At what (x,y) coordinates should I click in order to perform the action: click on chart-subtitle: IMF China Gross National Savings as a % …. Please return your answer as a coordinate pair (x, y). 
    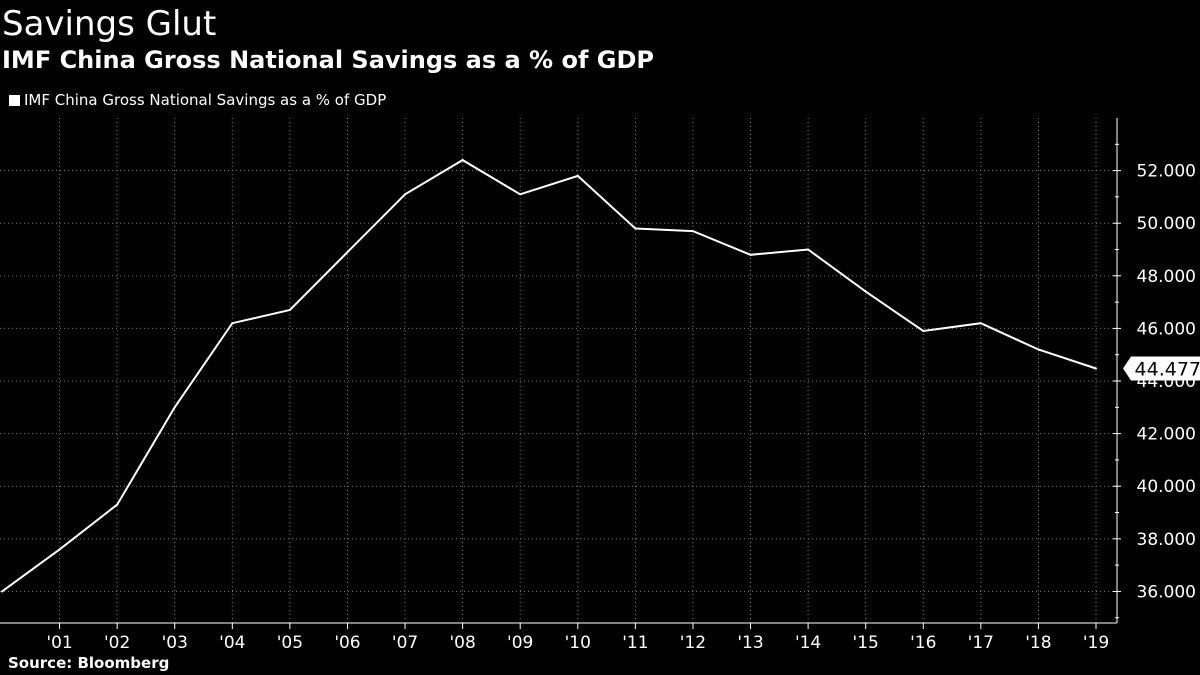
    Looking at the image, I should click on (328, 60).